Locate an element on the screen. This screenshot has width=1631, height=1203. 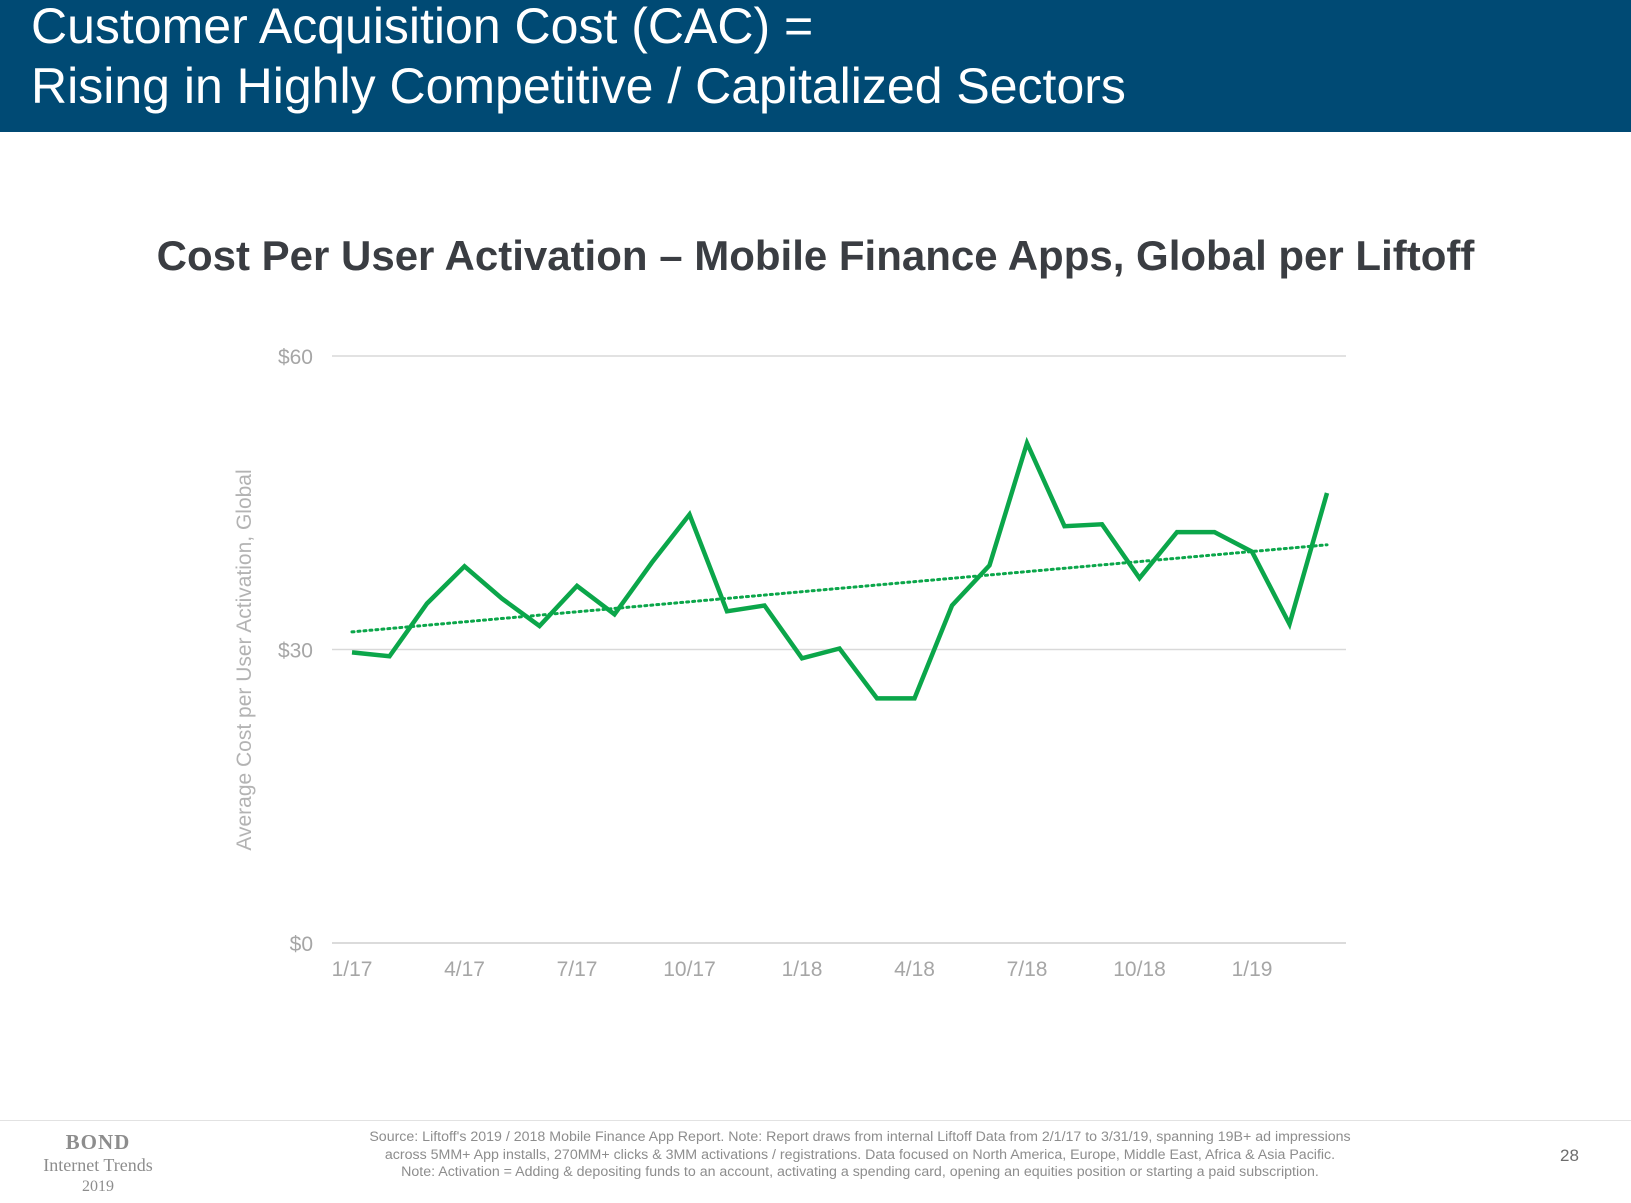
slide-title-line-1: Customer Acquisition Cost (CAC) = is located at coordinates (422, 27).